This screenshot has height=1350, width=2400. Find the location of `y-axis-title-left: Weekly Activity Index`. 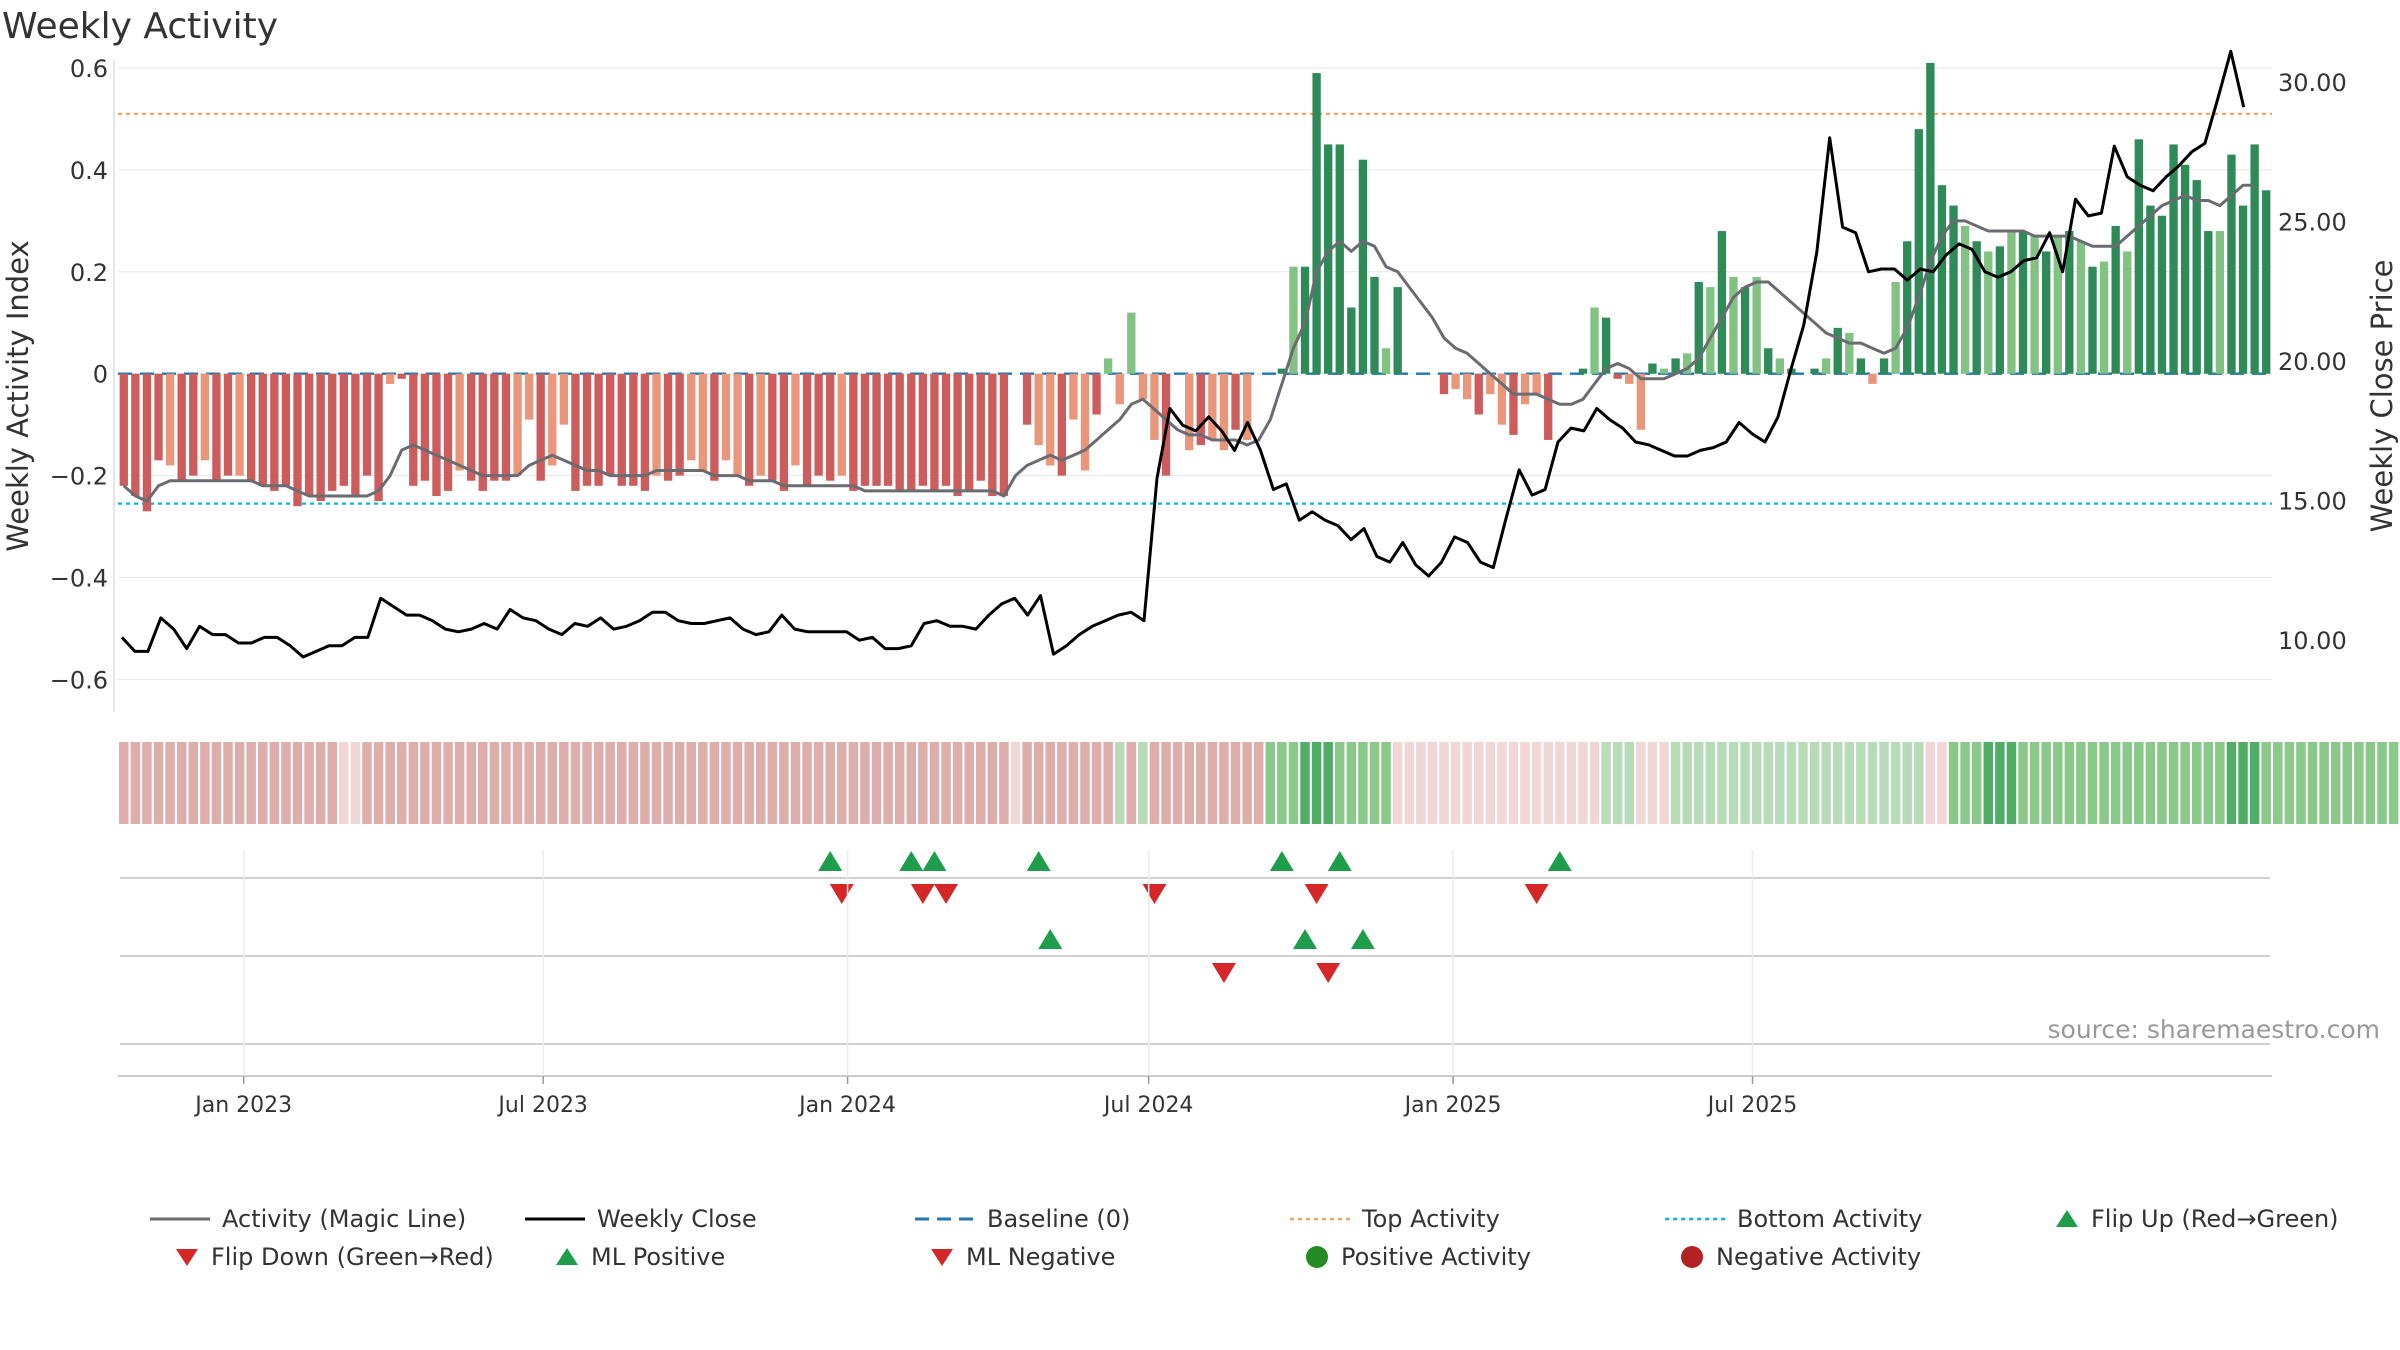

y-axis-title-left: Weekly Activity Index is located at coordinates (18, 395).